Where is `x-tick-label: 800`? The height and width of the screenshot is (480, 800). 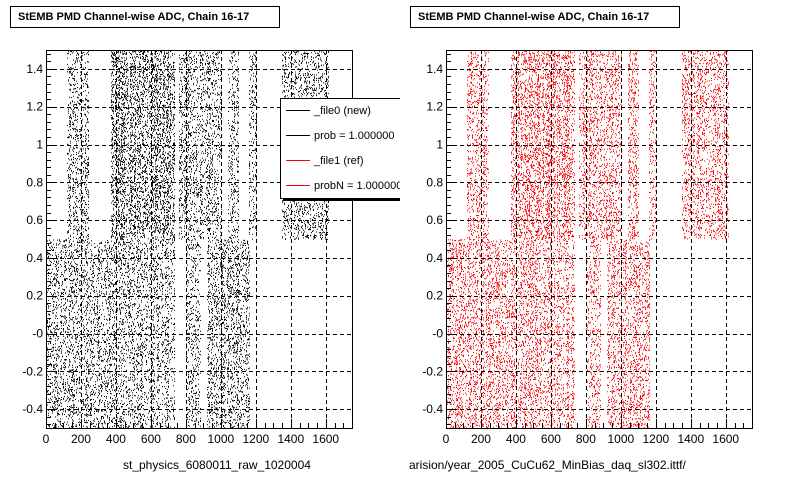
x-tick-label: 800 is located at coordinates (586, 439).